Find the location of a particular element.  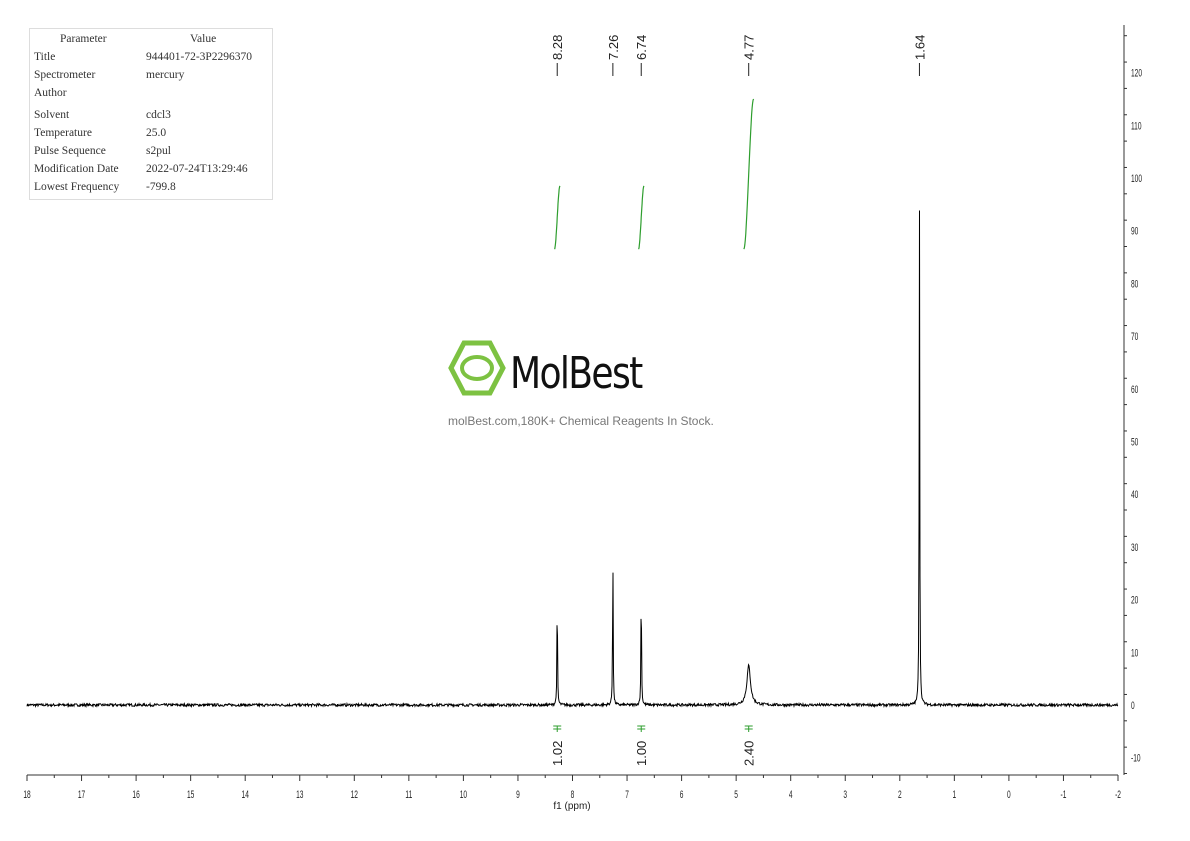

x-tick-label: -1 is located at coordinates (1064, 794).